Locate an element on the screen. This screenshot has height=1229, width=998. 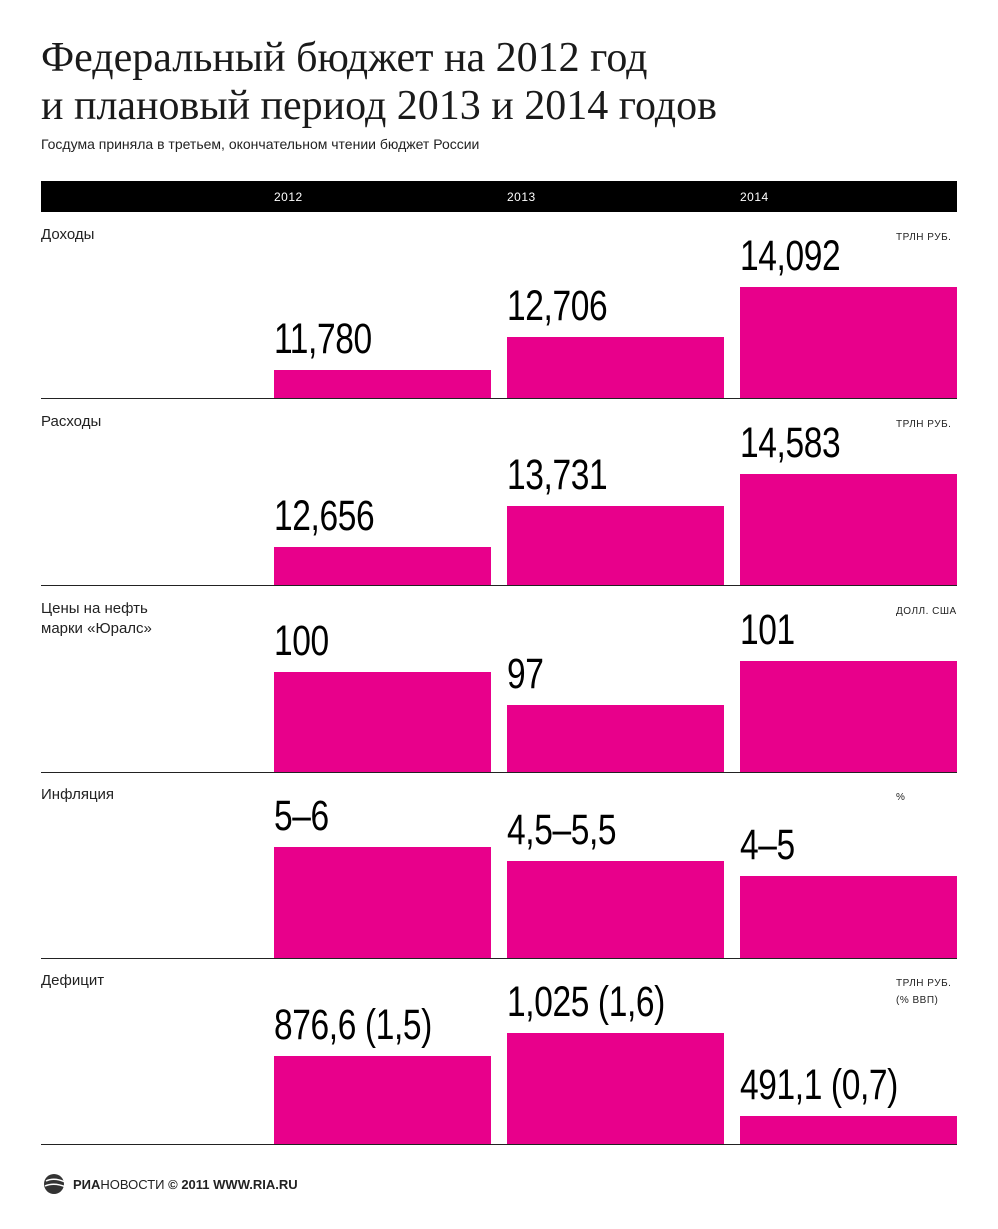
category-label: Доходы is located at coordinates (68, 234).